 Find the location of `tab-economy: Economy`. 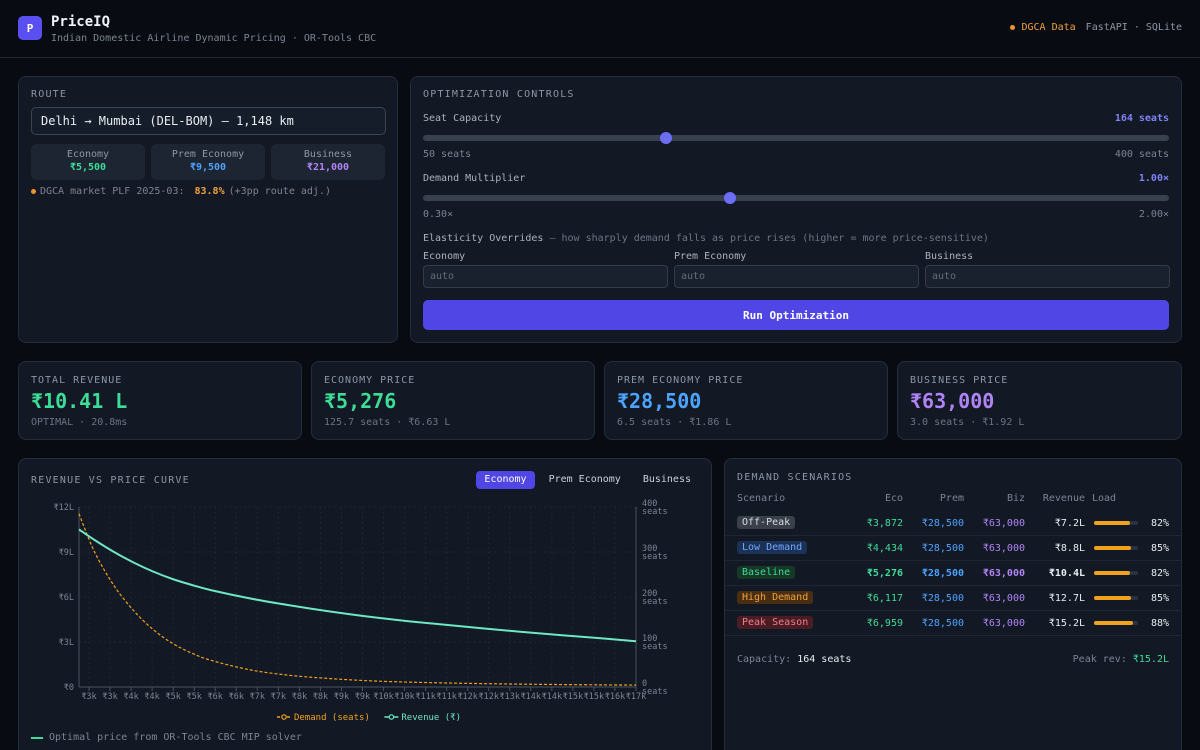

tab-economy: Economy is located at coordinates (505, 480).